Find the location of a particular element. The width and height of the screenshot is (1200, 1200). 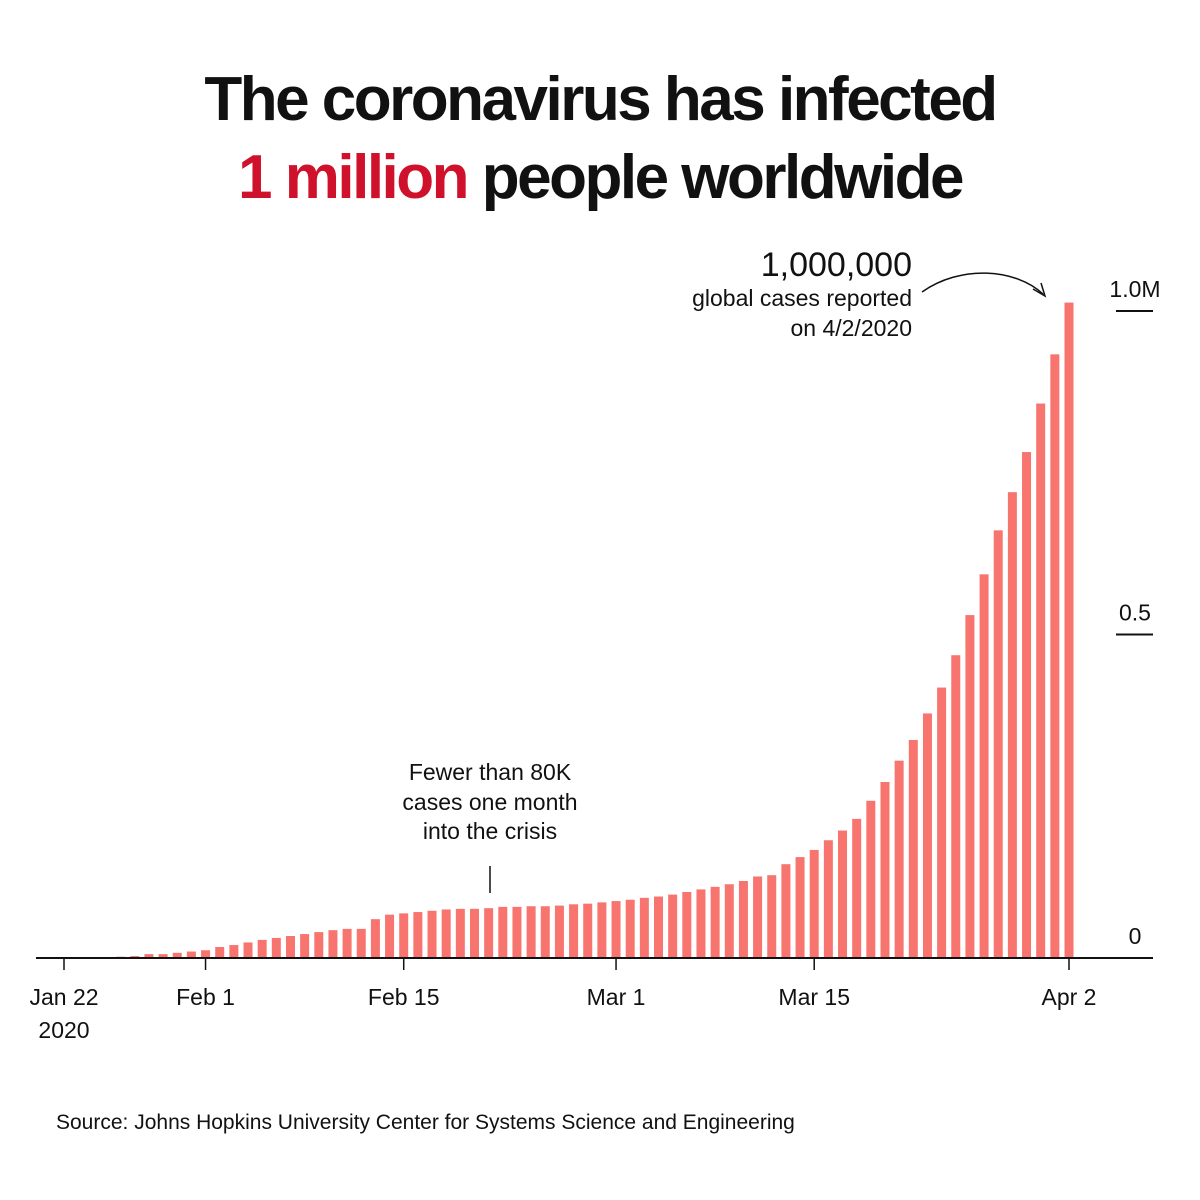

x-tick-label: Jan 22 is located at coordinates (63, 997).